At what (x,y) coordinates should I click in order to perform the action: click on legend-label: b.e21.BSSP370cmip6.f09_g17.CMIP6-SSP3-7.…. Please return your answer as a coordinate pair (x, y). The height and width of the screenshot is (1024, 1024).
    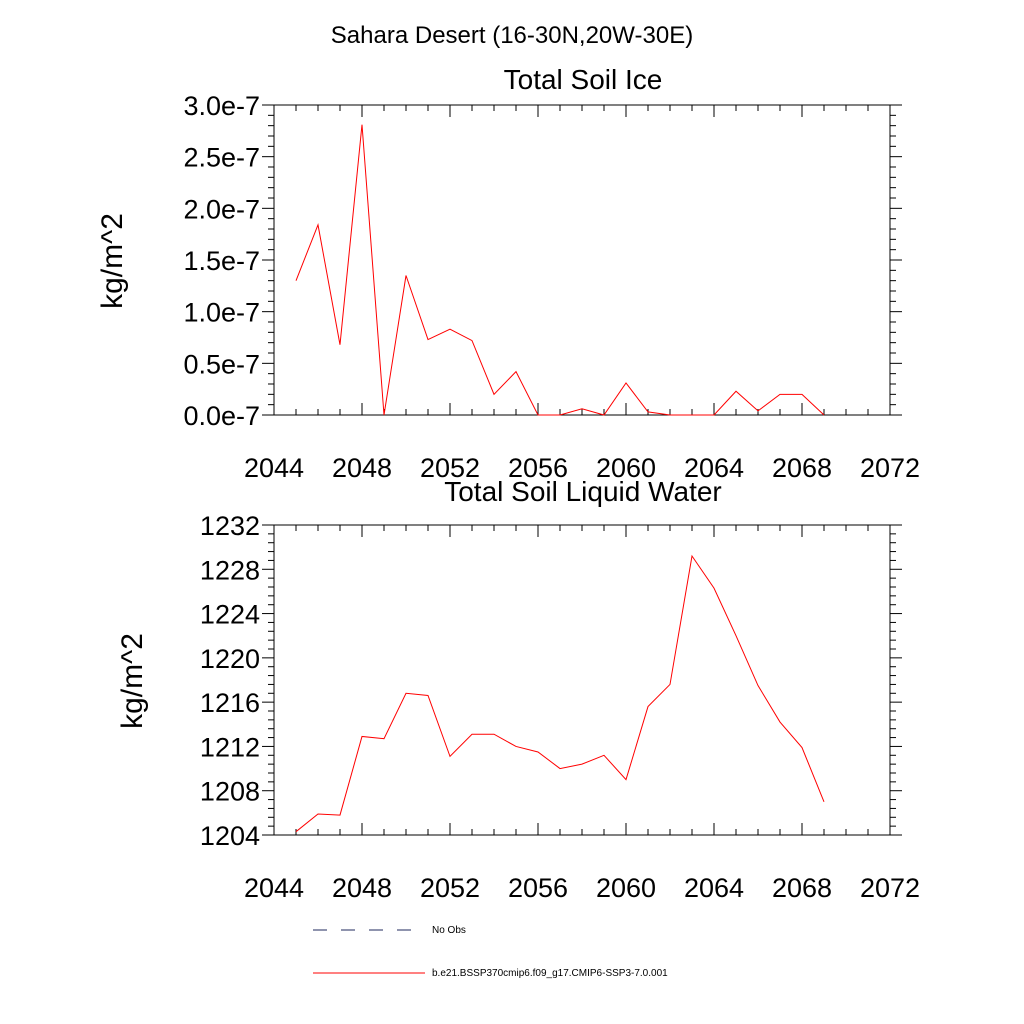
    Looking at the image, I should click on (550, 973).